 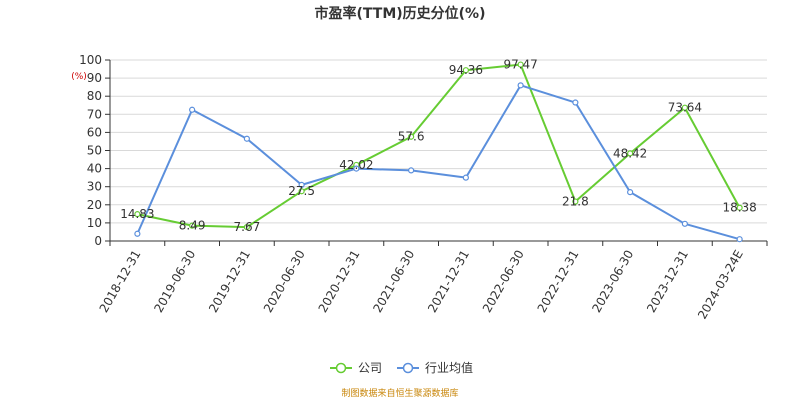 What do you see at coordinates (94, 96) in the screenshot?
I see `y-tick-label-80: 80` at bounding box center [94, 96].